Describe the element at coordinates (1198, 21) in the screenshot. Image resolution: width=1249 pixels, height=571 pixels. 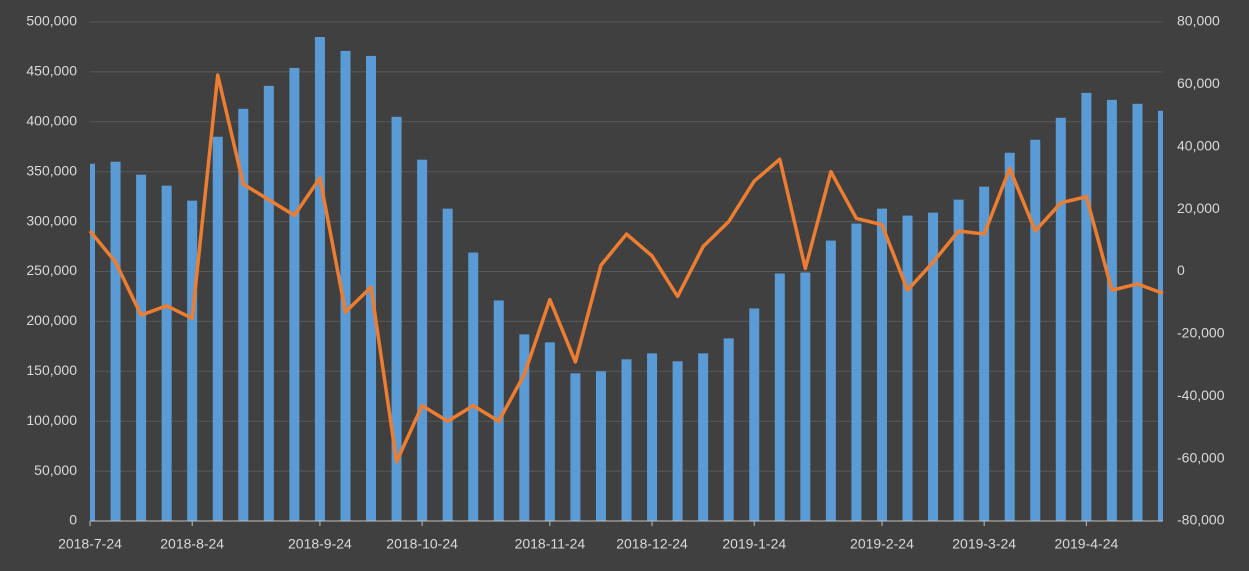
I see `y2-tick-label: 80,000` at that location.